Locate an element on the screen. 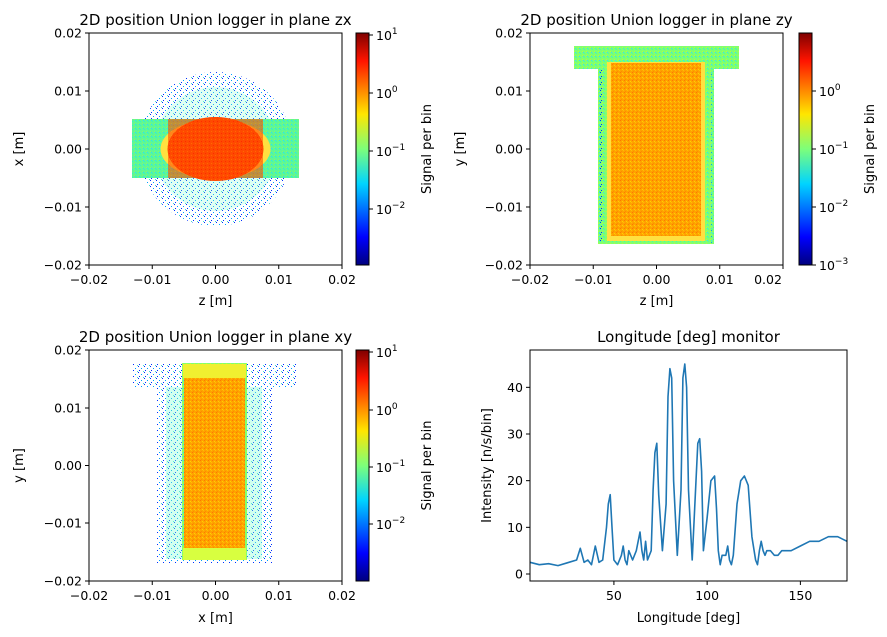  tick-label: 20 is located at coordinates (515, 480).